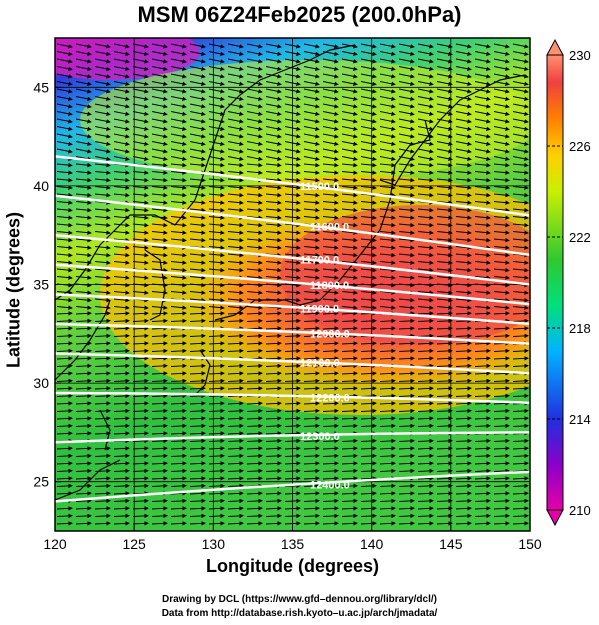 The image size is (599, 625). What do you see at coordinates (555, 47) in the screenshot?
I see `colorbar-upper-triangle` at bounding box center [555, 47].